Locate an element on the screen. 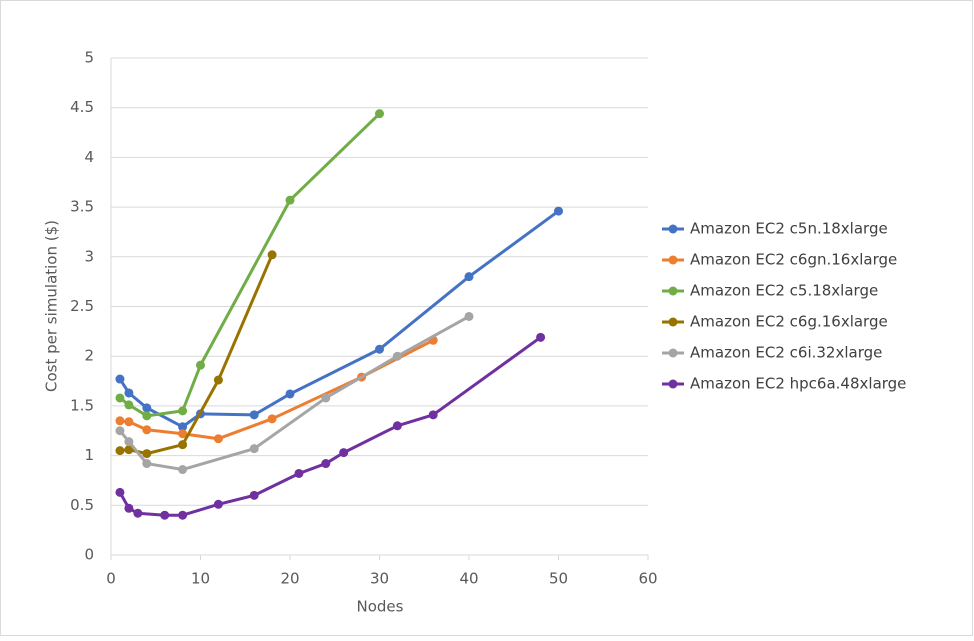 Image resolution: width=974 pixels, height=641 pixels. legend-label: Amazon EC2 hpc6a.48xlarge is located at coordinates (798, 384).